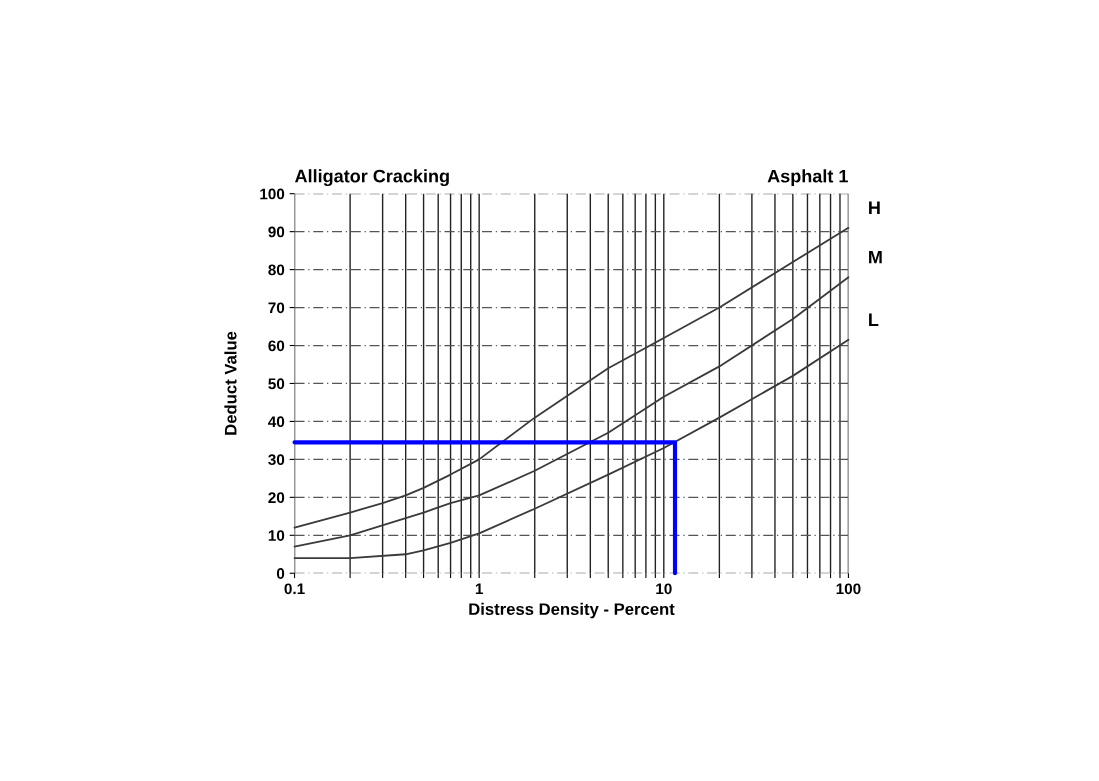  Describe the element at coordinates (276, 384) in the screenshot. I see `y-tick-label: 50` at that location.